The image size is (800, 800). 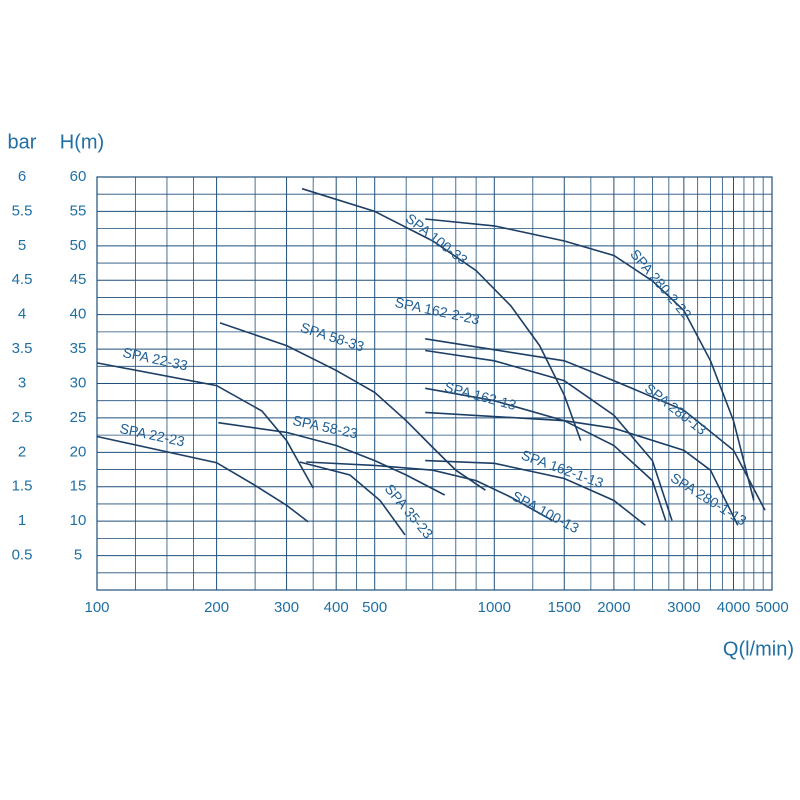 I want to click on y-tick-label: 40, so click(x=78, y=314).